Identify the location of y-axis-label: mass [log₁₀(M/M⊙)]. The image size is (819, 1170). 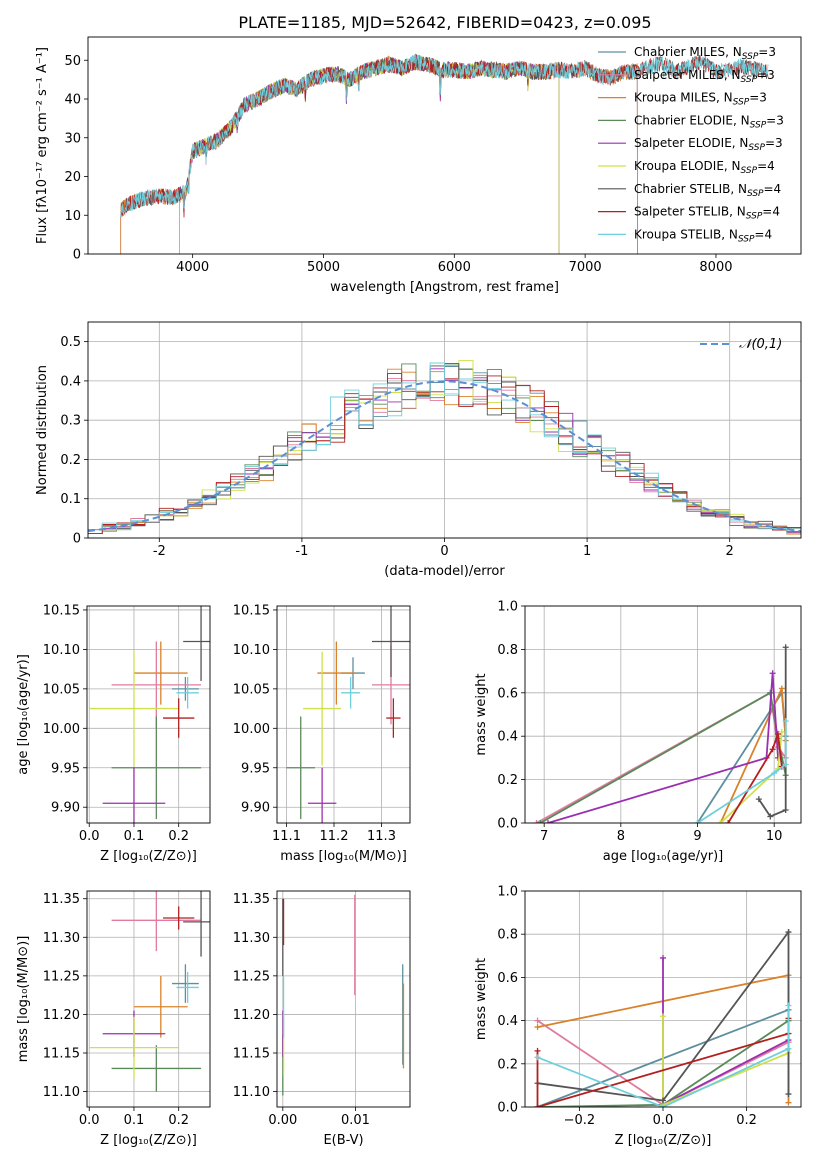
(23, 999).